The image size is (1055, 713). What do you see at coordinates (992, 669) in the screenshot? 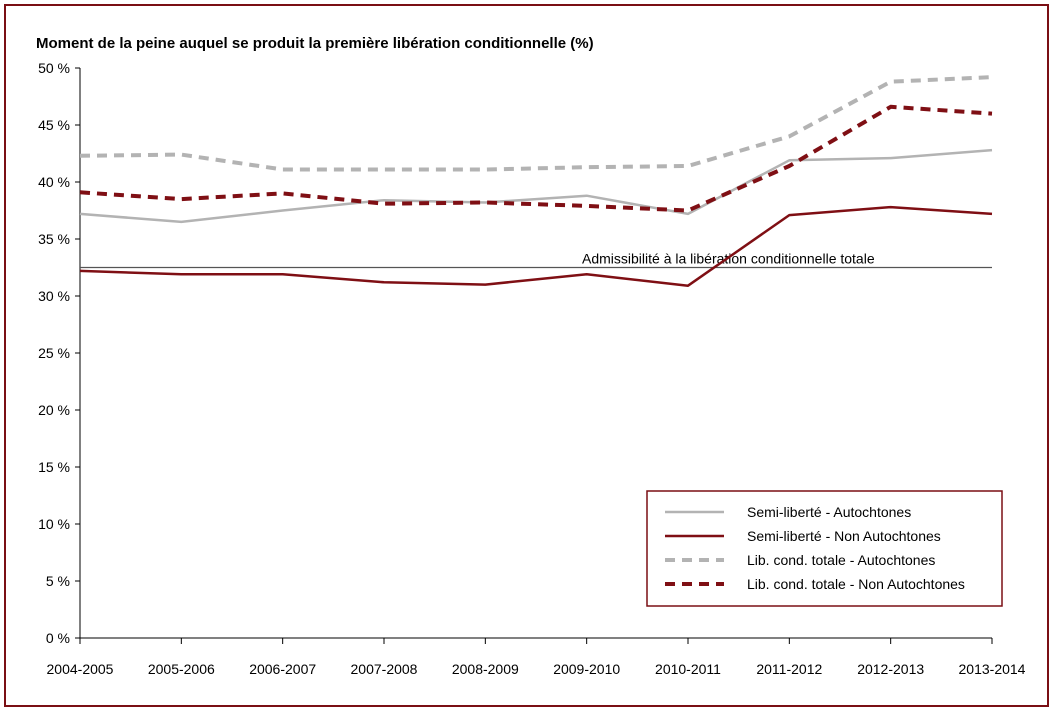
I see `x-tick-label: 2013-2014` at bounding box center [992, 669].